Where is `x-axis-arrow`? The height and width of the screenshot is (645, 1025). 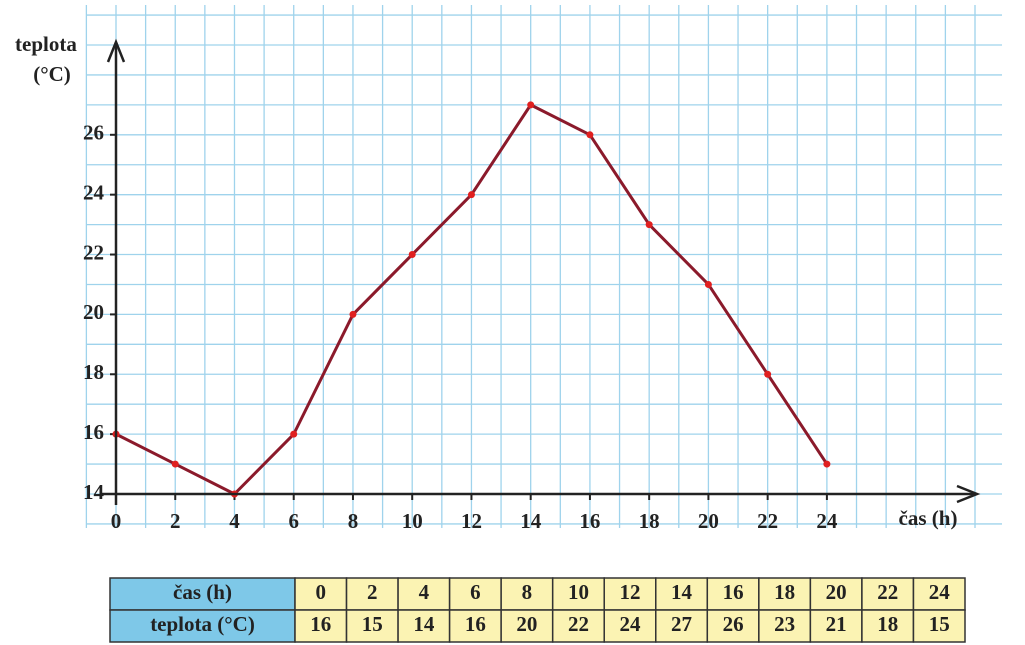
x-axis-arrow is located at coordinates (968, 494).